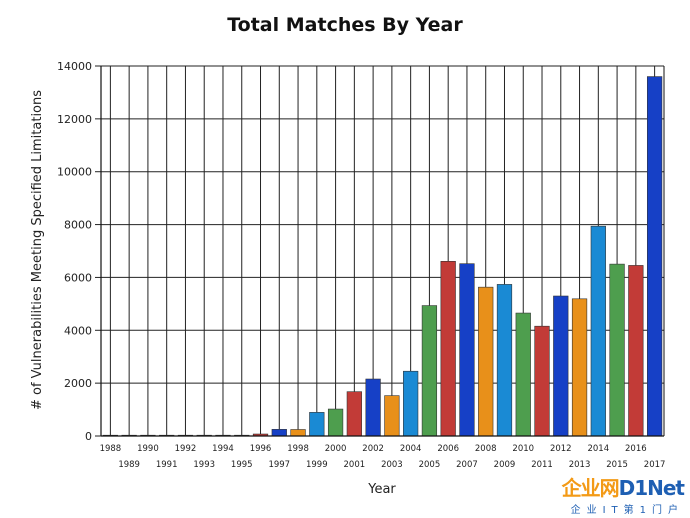 The height and width of the screenshot is (518, 690). What do you see at coordinates (317, 465) in the screenshot?
I see `x-tick-label: 1999` at bounding box center [317, 465].